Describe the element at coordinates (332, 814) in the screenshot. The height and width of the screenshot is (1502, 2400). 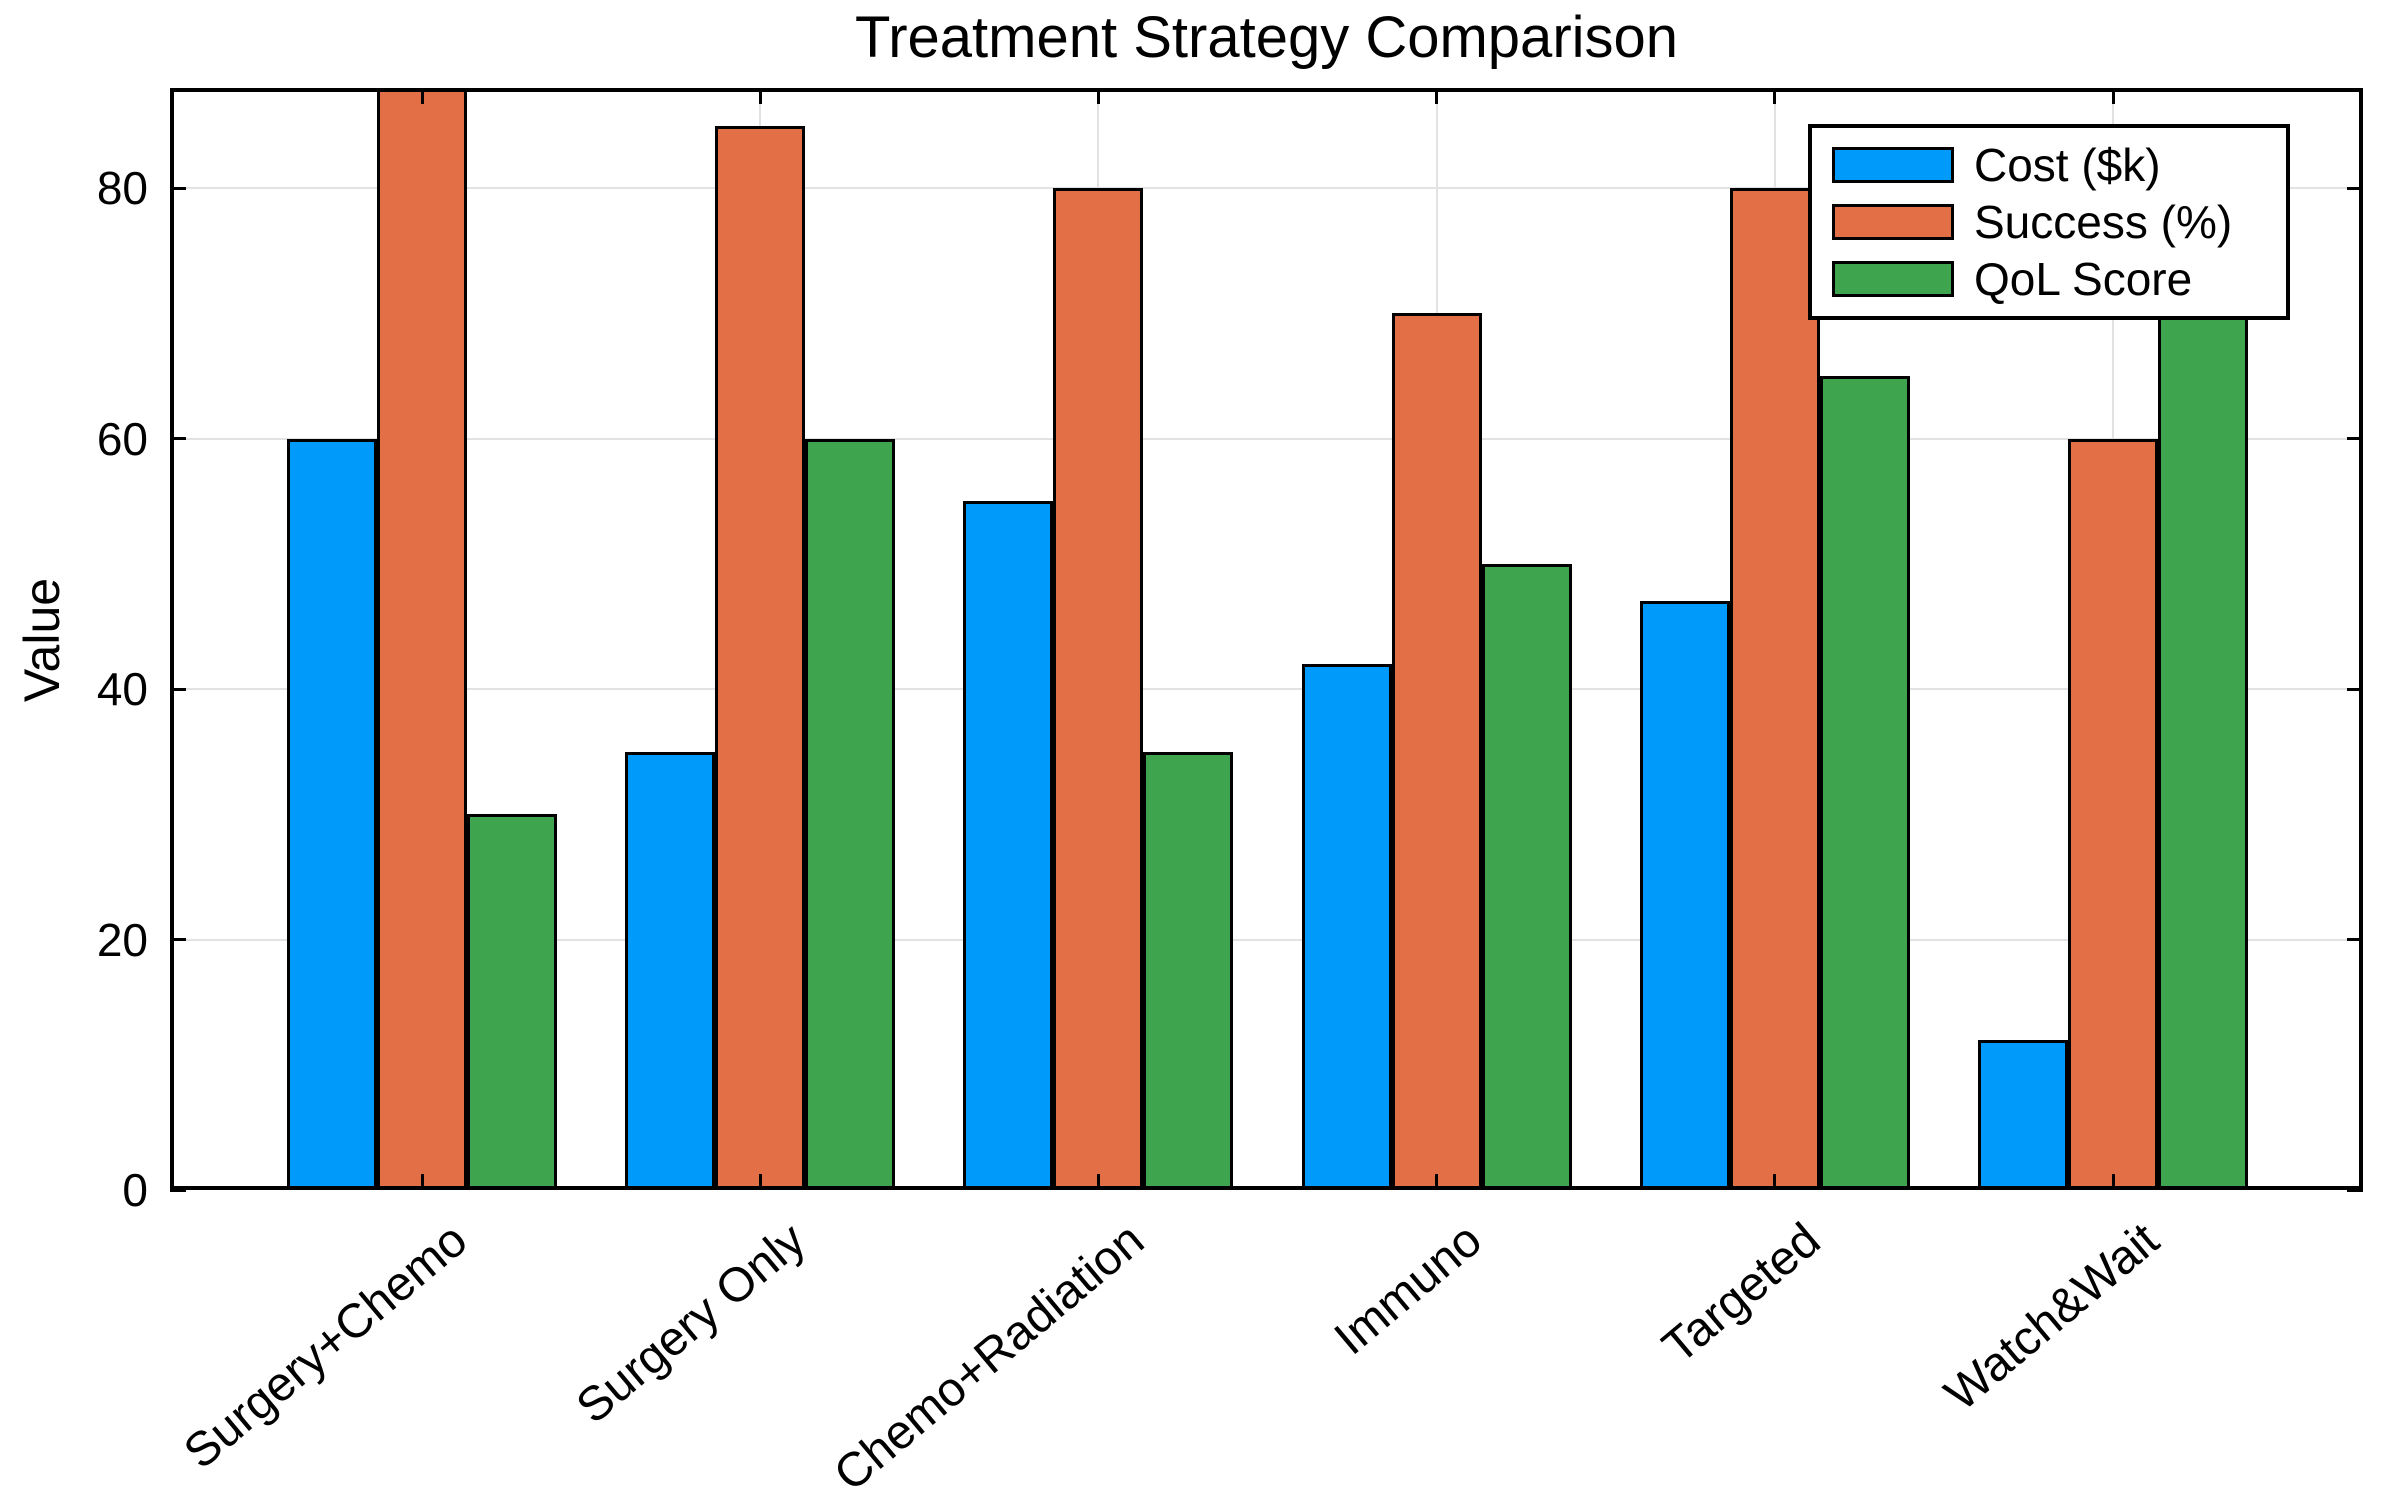
I see `bar-surgery-chemo-cost-k-` at that location.